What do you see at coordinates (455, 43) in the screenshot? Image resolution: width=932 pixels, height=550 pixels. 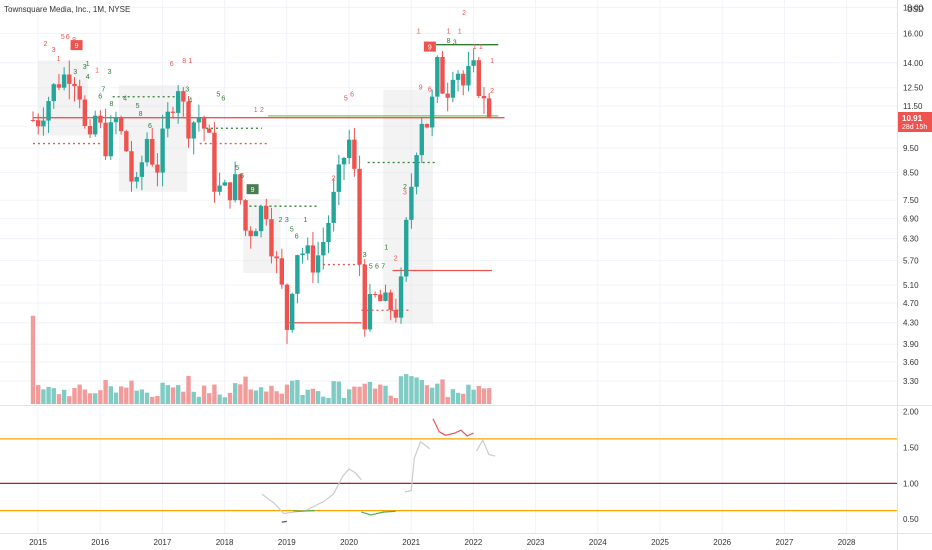 I see `buy-count-label: 3` at bounding box center [455, 43].